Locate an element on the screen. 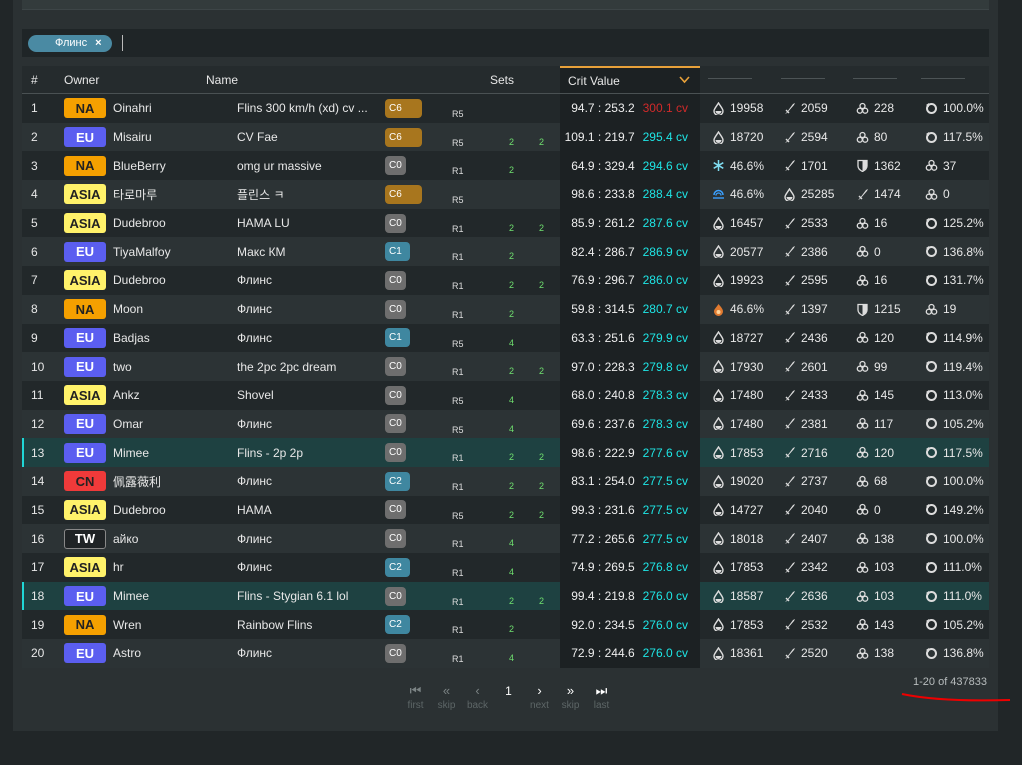  build-name: the 2pc 2pc dream is located at coordinates (287, 366).